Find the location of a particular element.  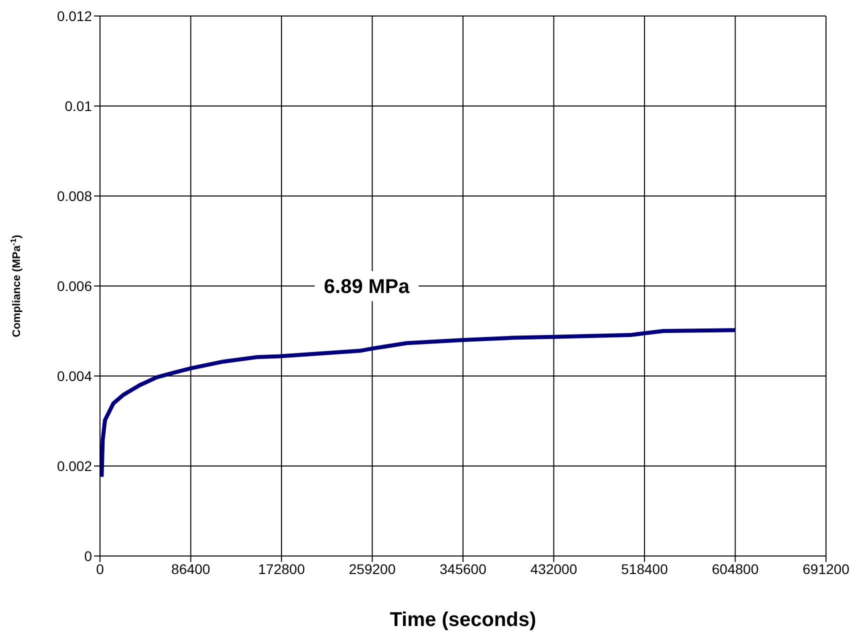

y-tick-label: 0 is located at coordinates (88, 556).